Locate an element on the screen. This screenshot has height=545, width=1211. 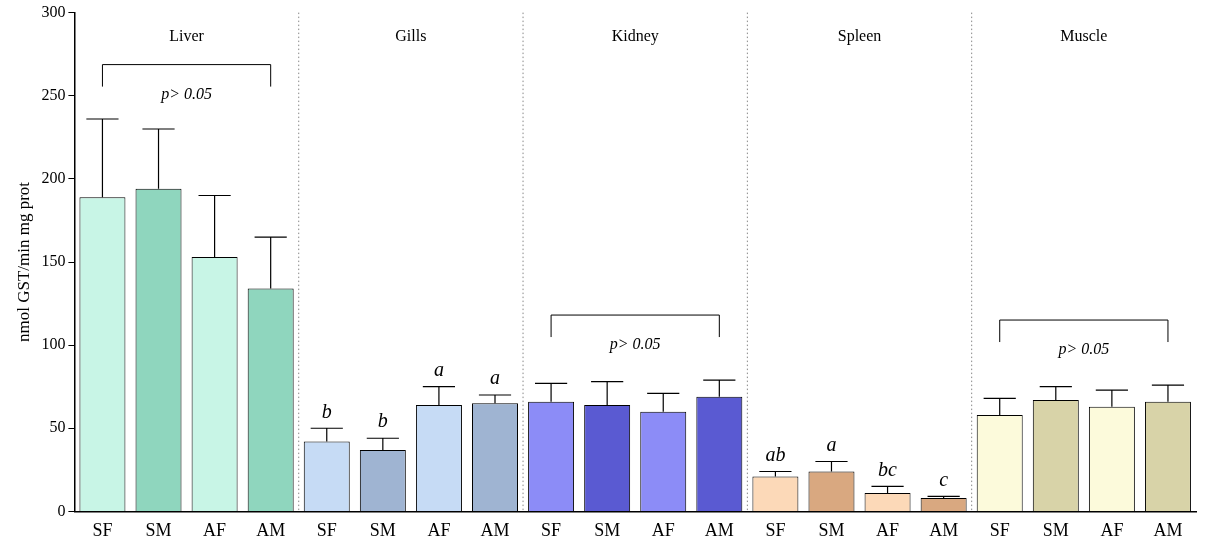
y-tick-label: 200 is located at coordinates (53, 178).